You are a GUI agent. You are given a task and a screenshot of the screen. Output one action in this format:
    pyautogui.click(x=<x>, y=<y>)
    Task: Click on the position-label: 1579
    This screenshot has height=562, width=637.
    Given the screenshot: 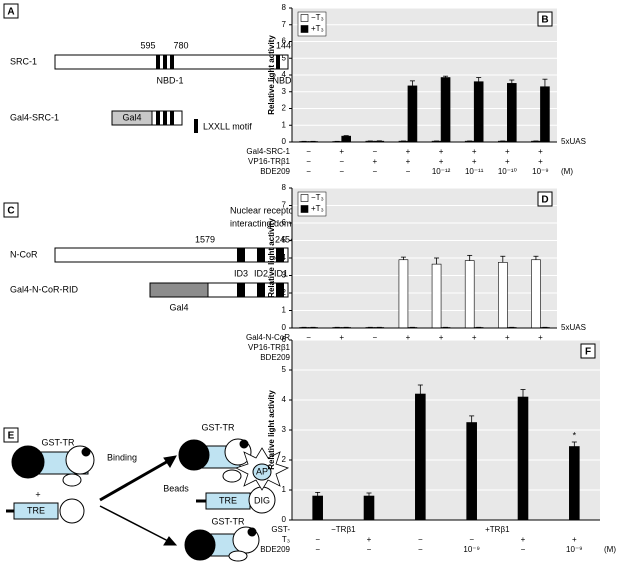 What is the action you would take?
    pyautogui.click(x=205, y=239)
    